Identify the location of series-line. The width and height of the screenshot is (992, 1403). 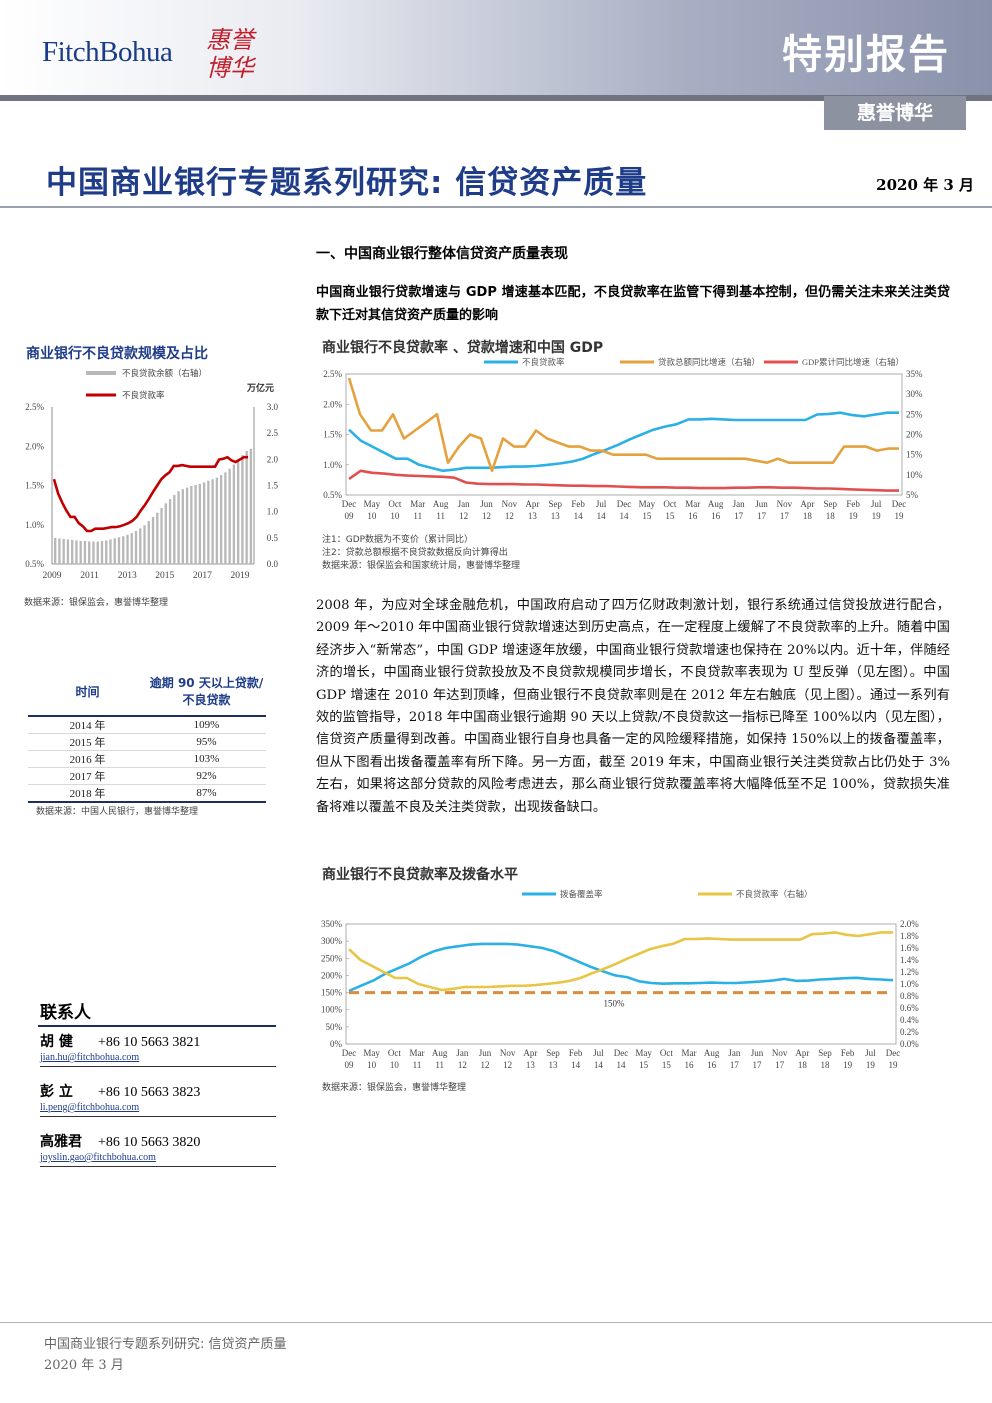
(623, 425).